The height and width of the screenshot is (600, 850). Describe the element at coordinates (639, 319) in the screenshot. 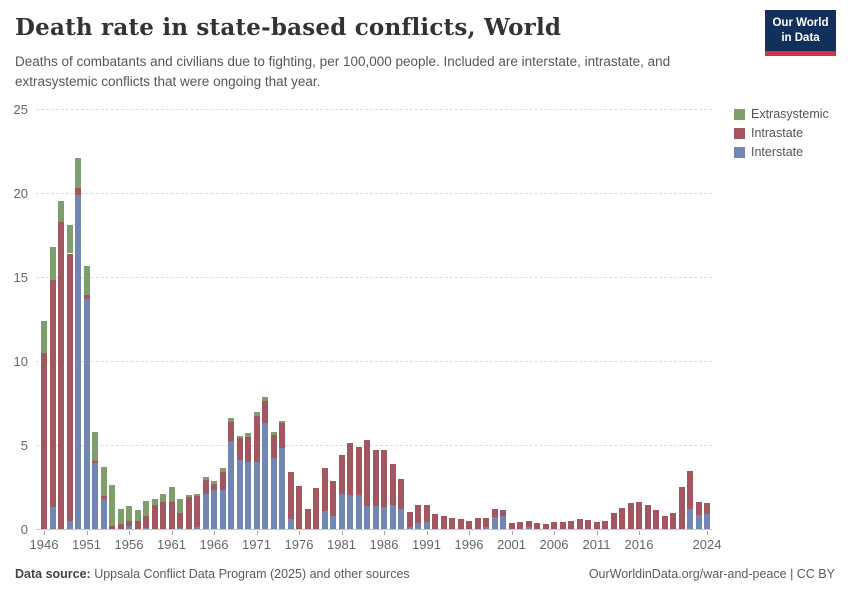

I see `bar-2016` at that location.